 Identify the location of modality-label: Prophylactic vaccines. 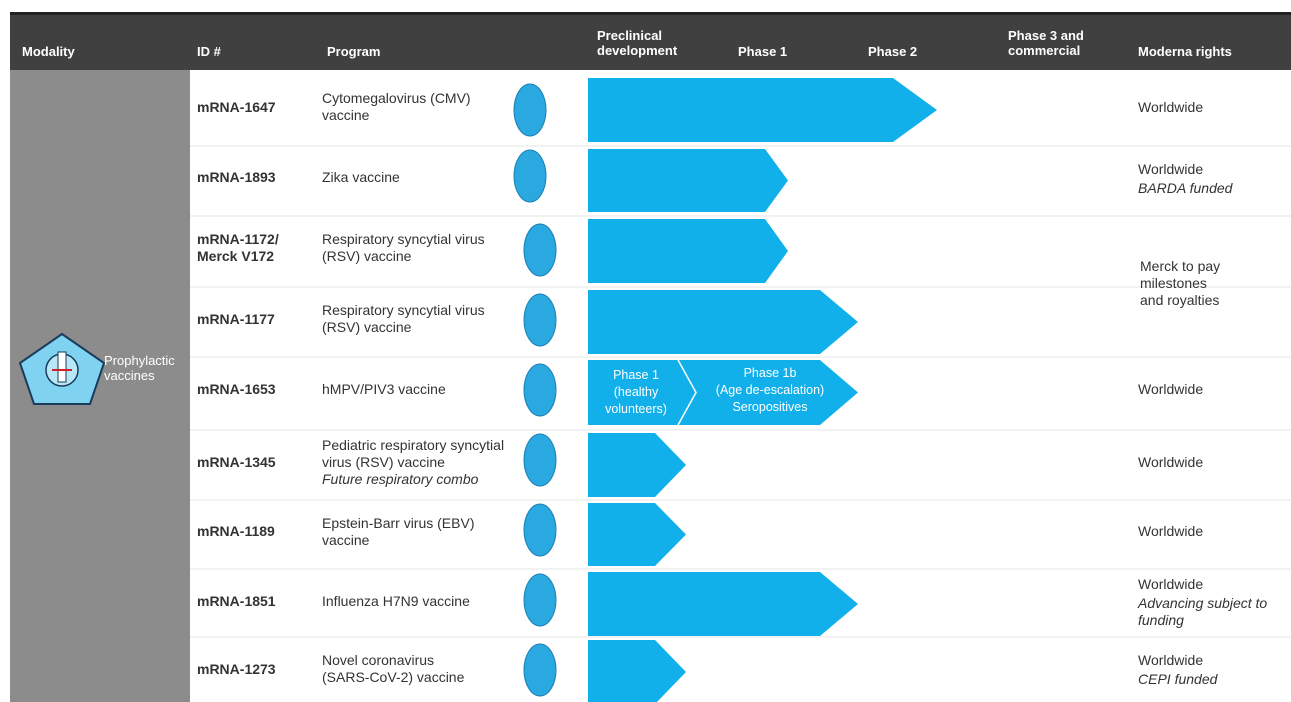
(139, 368).